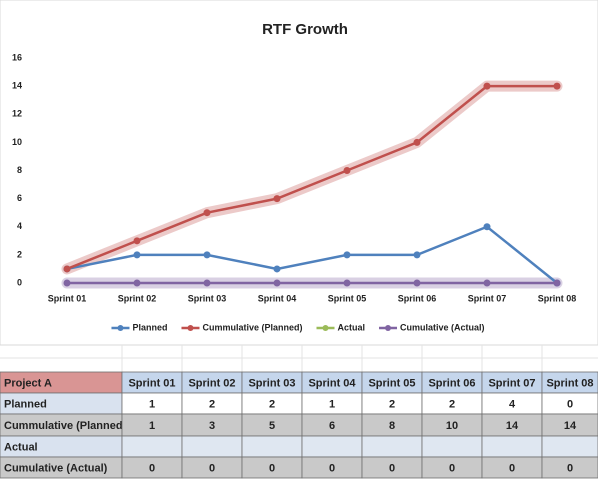  I want to click on series-line, so click(312, 254).